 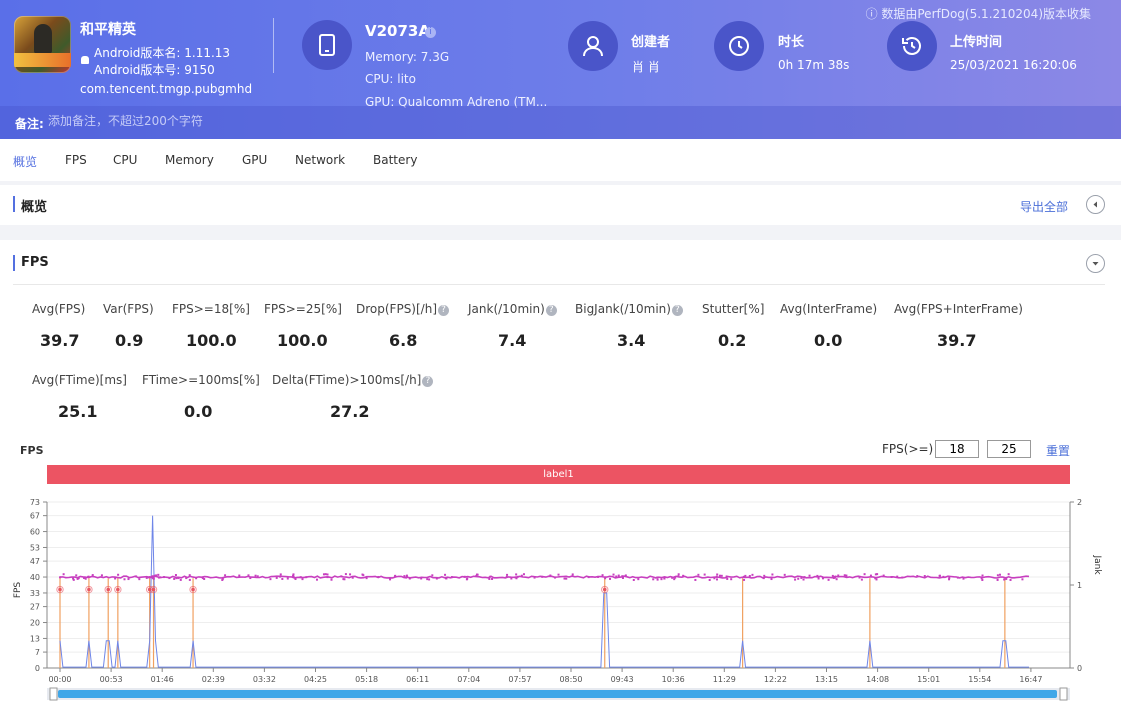 What do you see at coordinates (407, 57) in the screenshot?
I see `device-memory: Memory: 7.3G` at bounding box center [407, 57].